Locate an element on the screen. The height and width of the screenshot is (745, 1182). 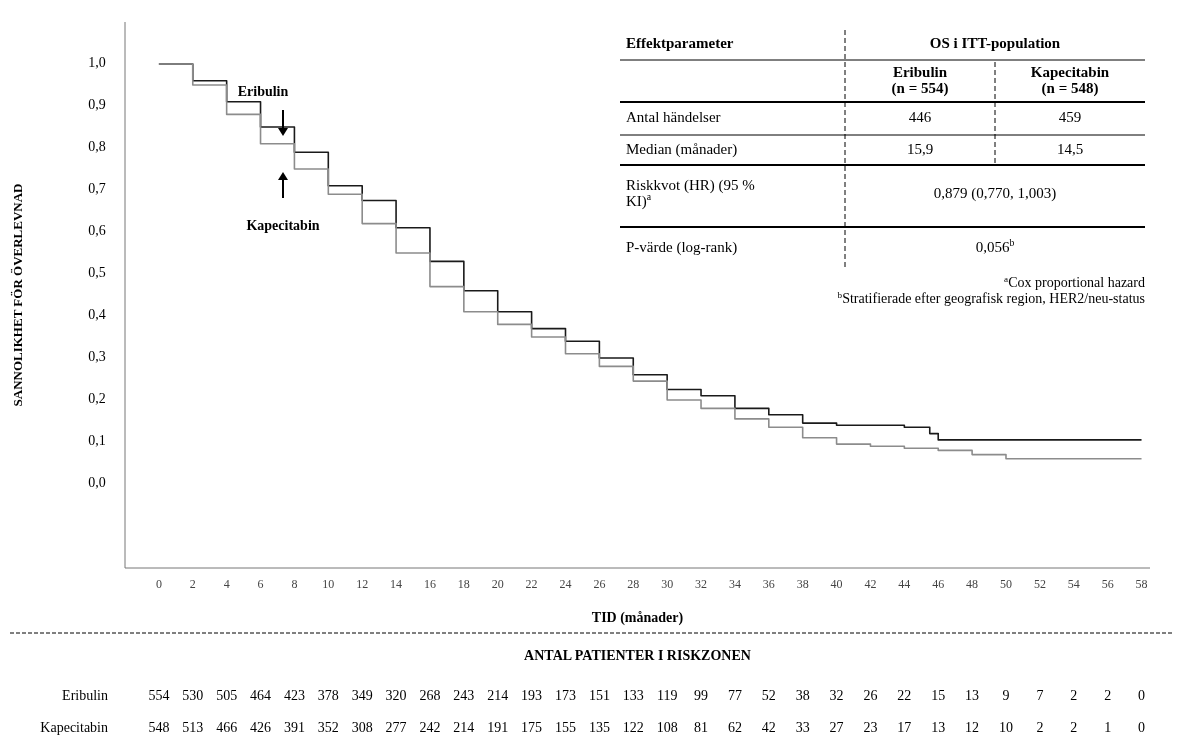
annotation: 459 is located at coordinates (1070, 117).